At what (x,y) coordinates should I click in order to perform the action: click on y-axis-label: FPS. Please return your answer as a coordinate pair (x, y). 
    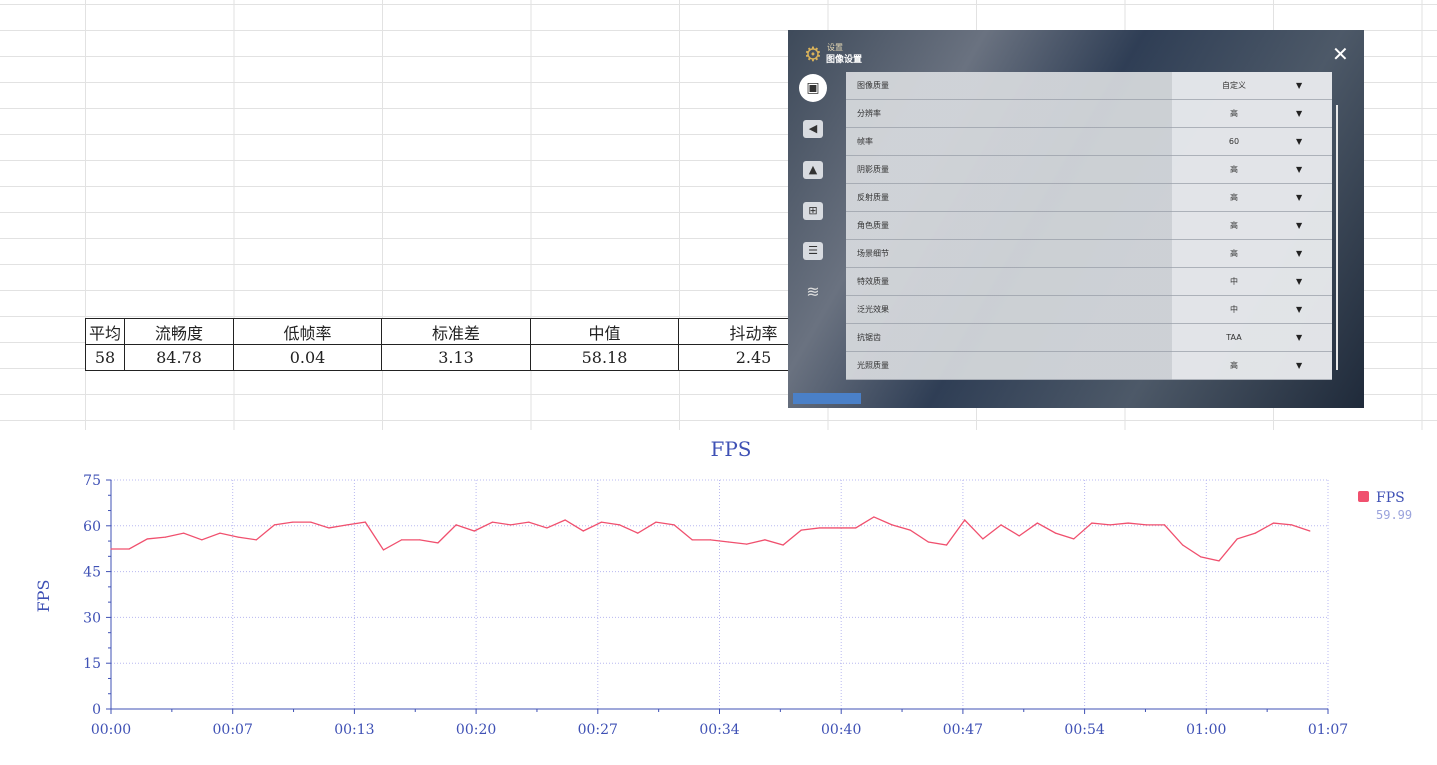
    Looking at the image, I should click on (43, 596).